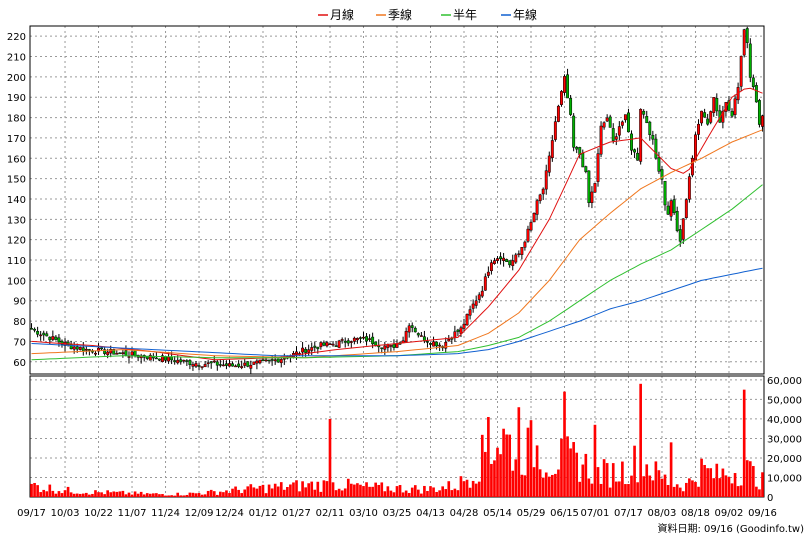  Describe the element at coordinates (427, 14) in the screenshot. I see `chart-legend: 月線 季線 半年 年線` at that location.